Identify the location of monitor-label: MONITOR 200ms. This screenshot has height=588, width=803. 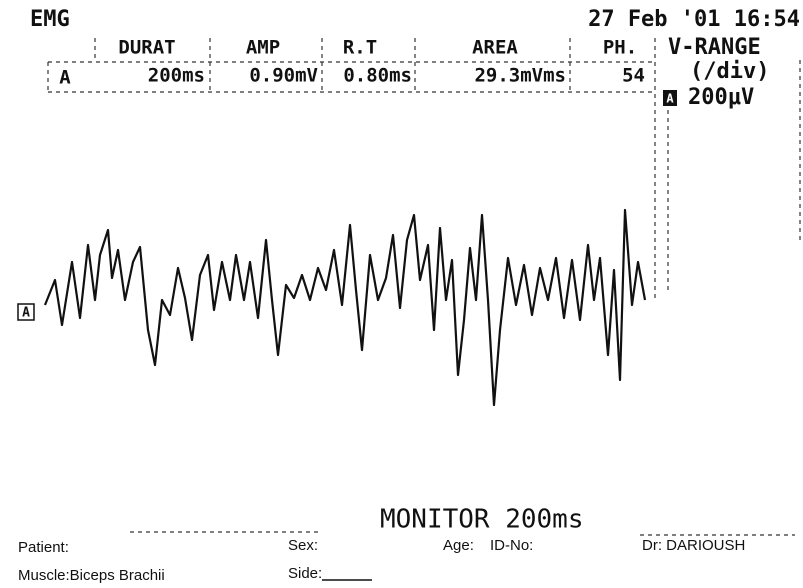
(482, 520).